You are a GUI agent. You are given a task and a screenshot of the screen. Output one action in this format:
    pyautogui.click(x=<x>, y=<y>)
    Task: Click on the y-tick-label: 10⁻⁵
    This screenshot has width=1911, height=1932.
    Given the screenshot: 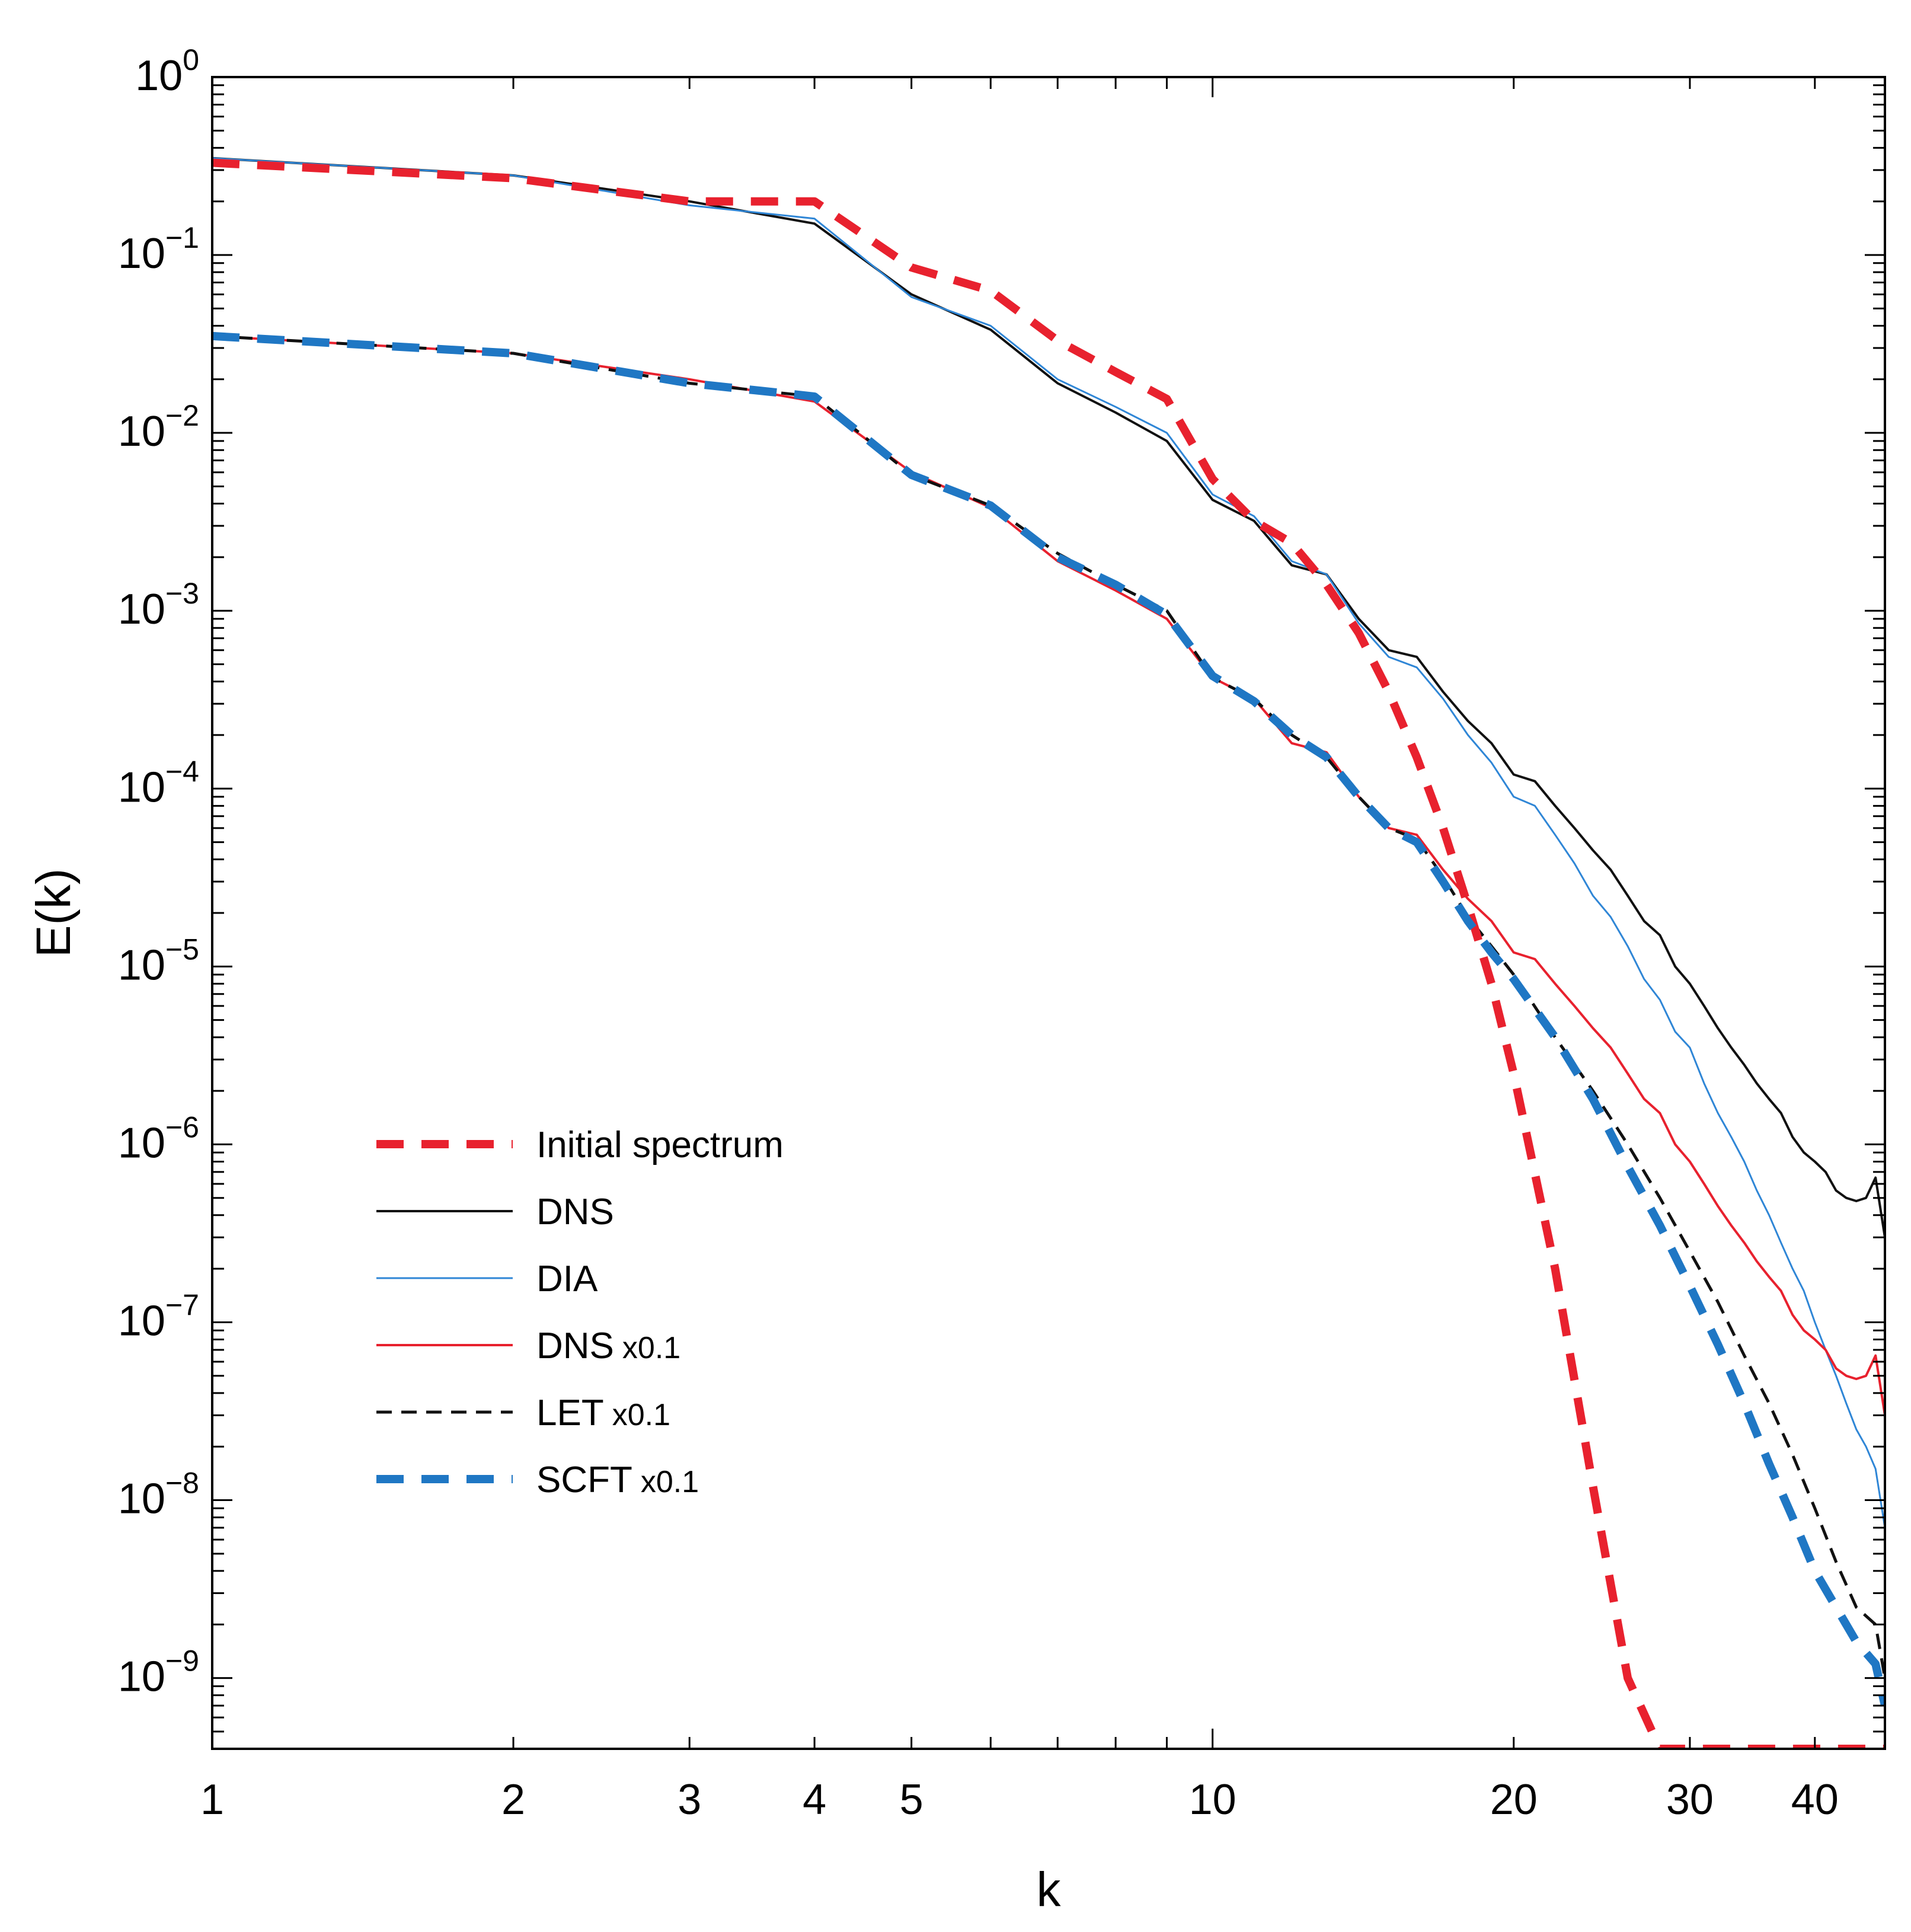 What is the action you would take?
    pyautogui.click(x=159, y=961)
    